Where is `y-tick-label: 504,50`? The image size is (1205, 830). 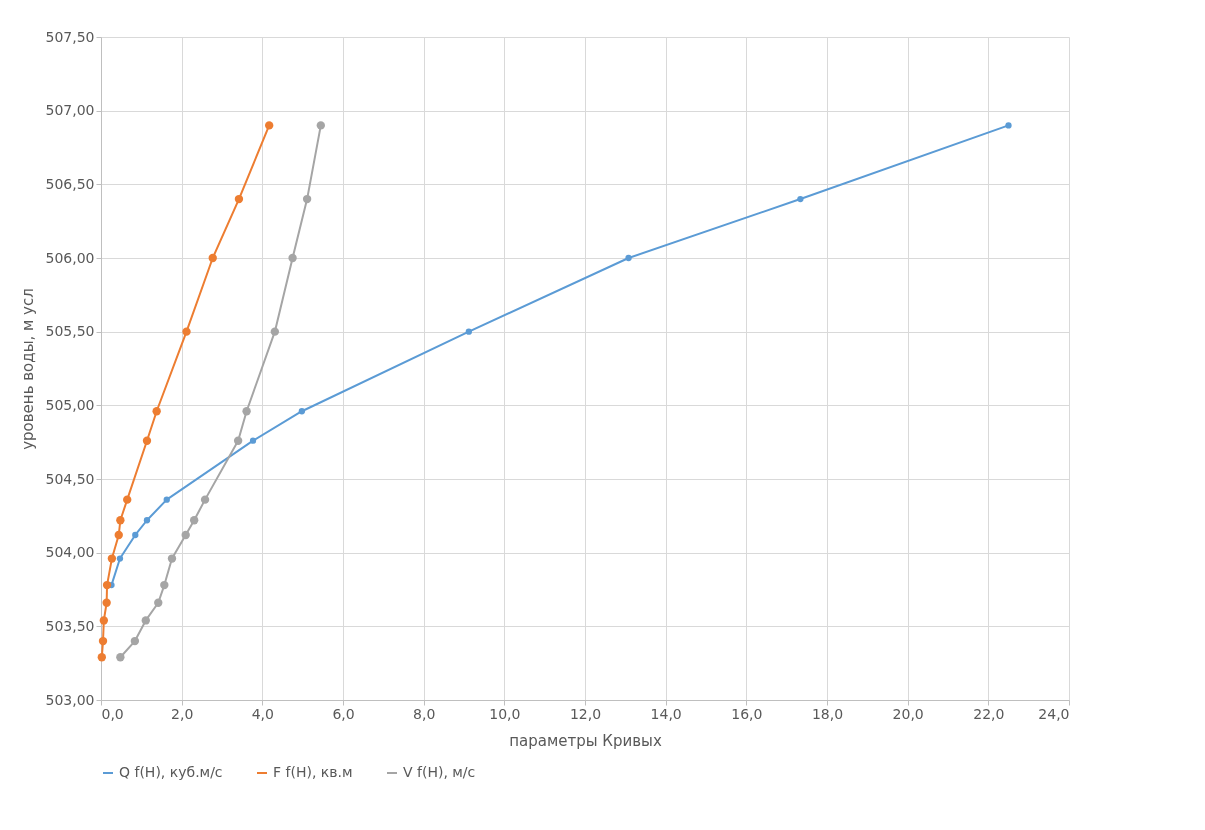 y-tick-label: 504,50 is located at coordinates (70, 478).